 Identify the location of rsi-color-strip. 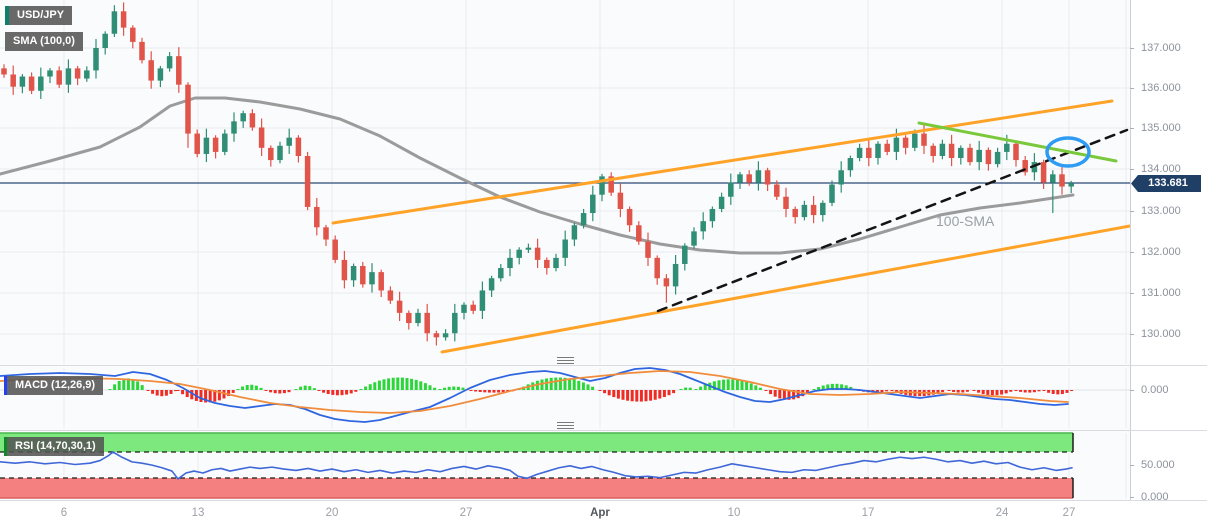
(5, 446).